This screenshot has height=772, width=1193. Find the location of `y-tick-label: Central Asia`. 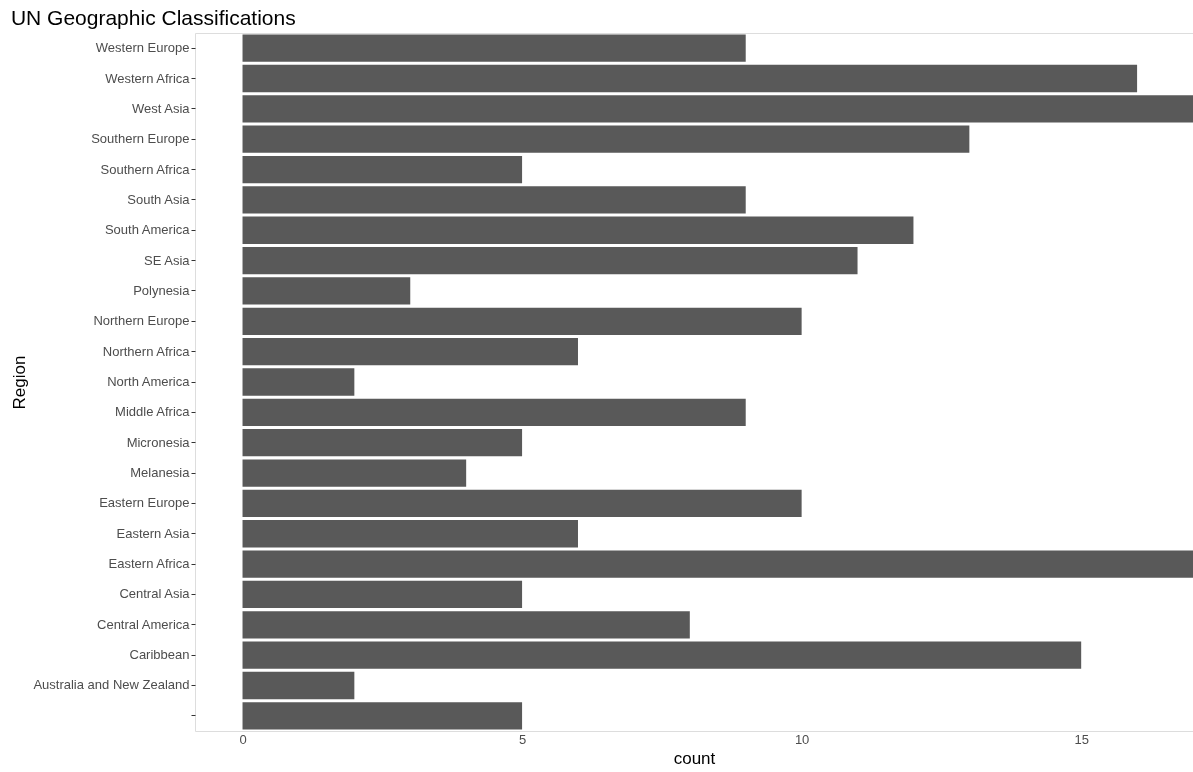

y-tick-label: Central Asia is located at coordinates (155, 594).